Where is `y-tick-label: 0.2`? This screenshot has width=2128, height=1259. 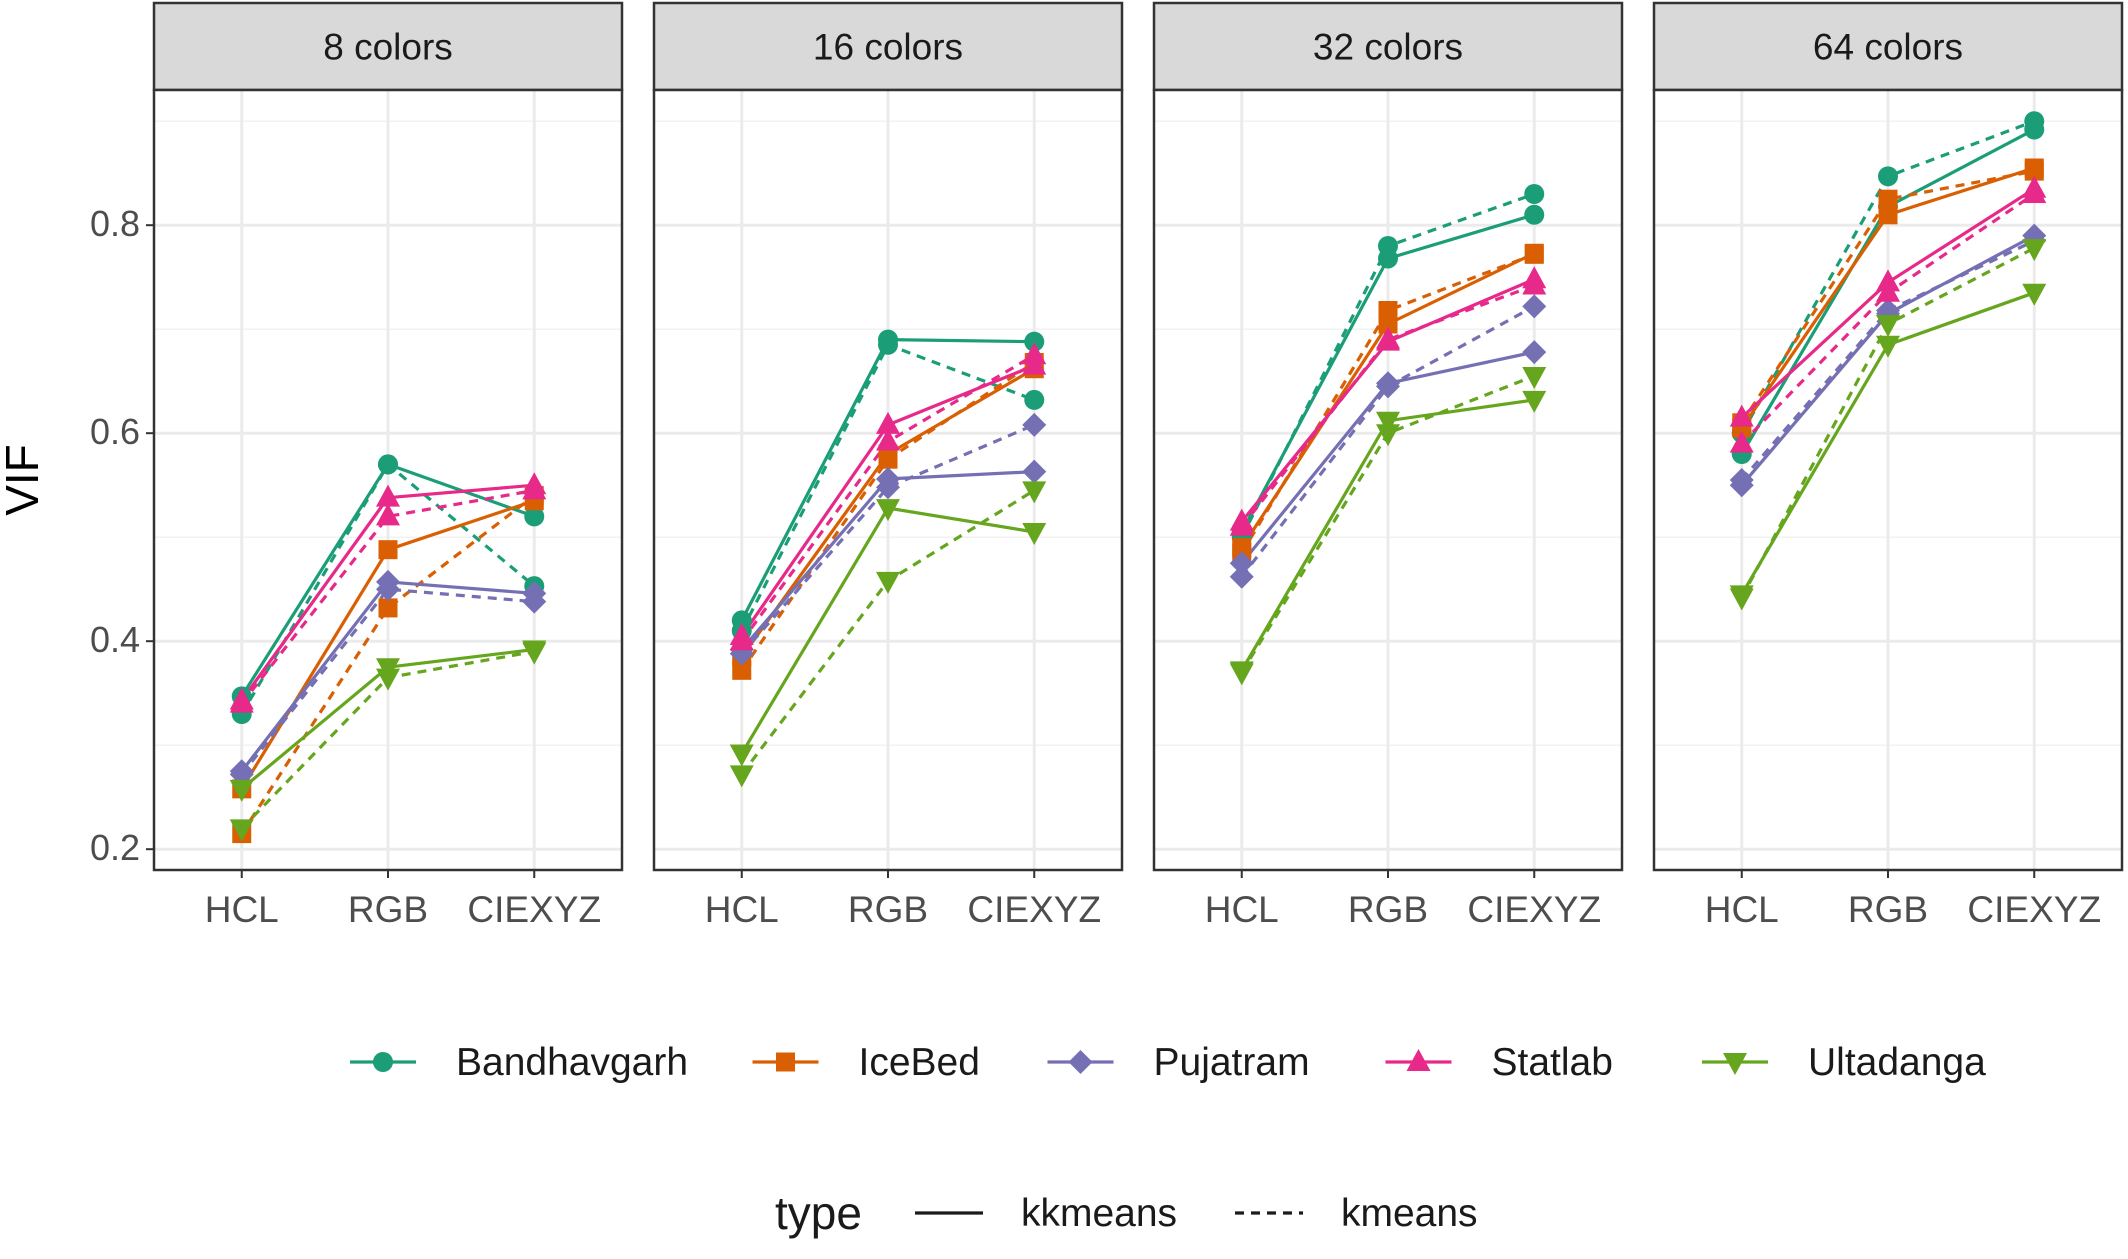
y-tick-label: 0.2 is located at coordinates (115, 847).